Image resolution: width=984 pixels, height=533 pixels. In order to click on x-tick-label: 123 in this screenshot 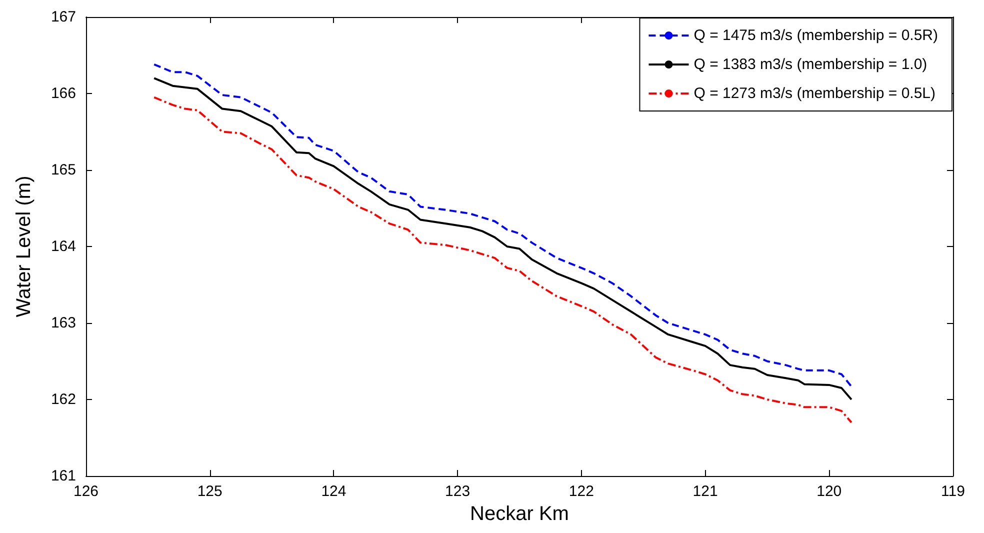, I will do `click(457, 491)`.